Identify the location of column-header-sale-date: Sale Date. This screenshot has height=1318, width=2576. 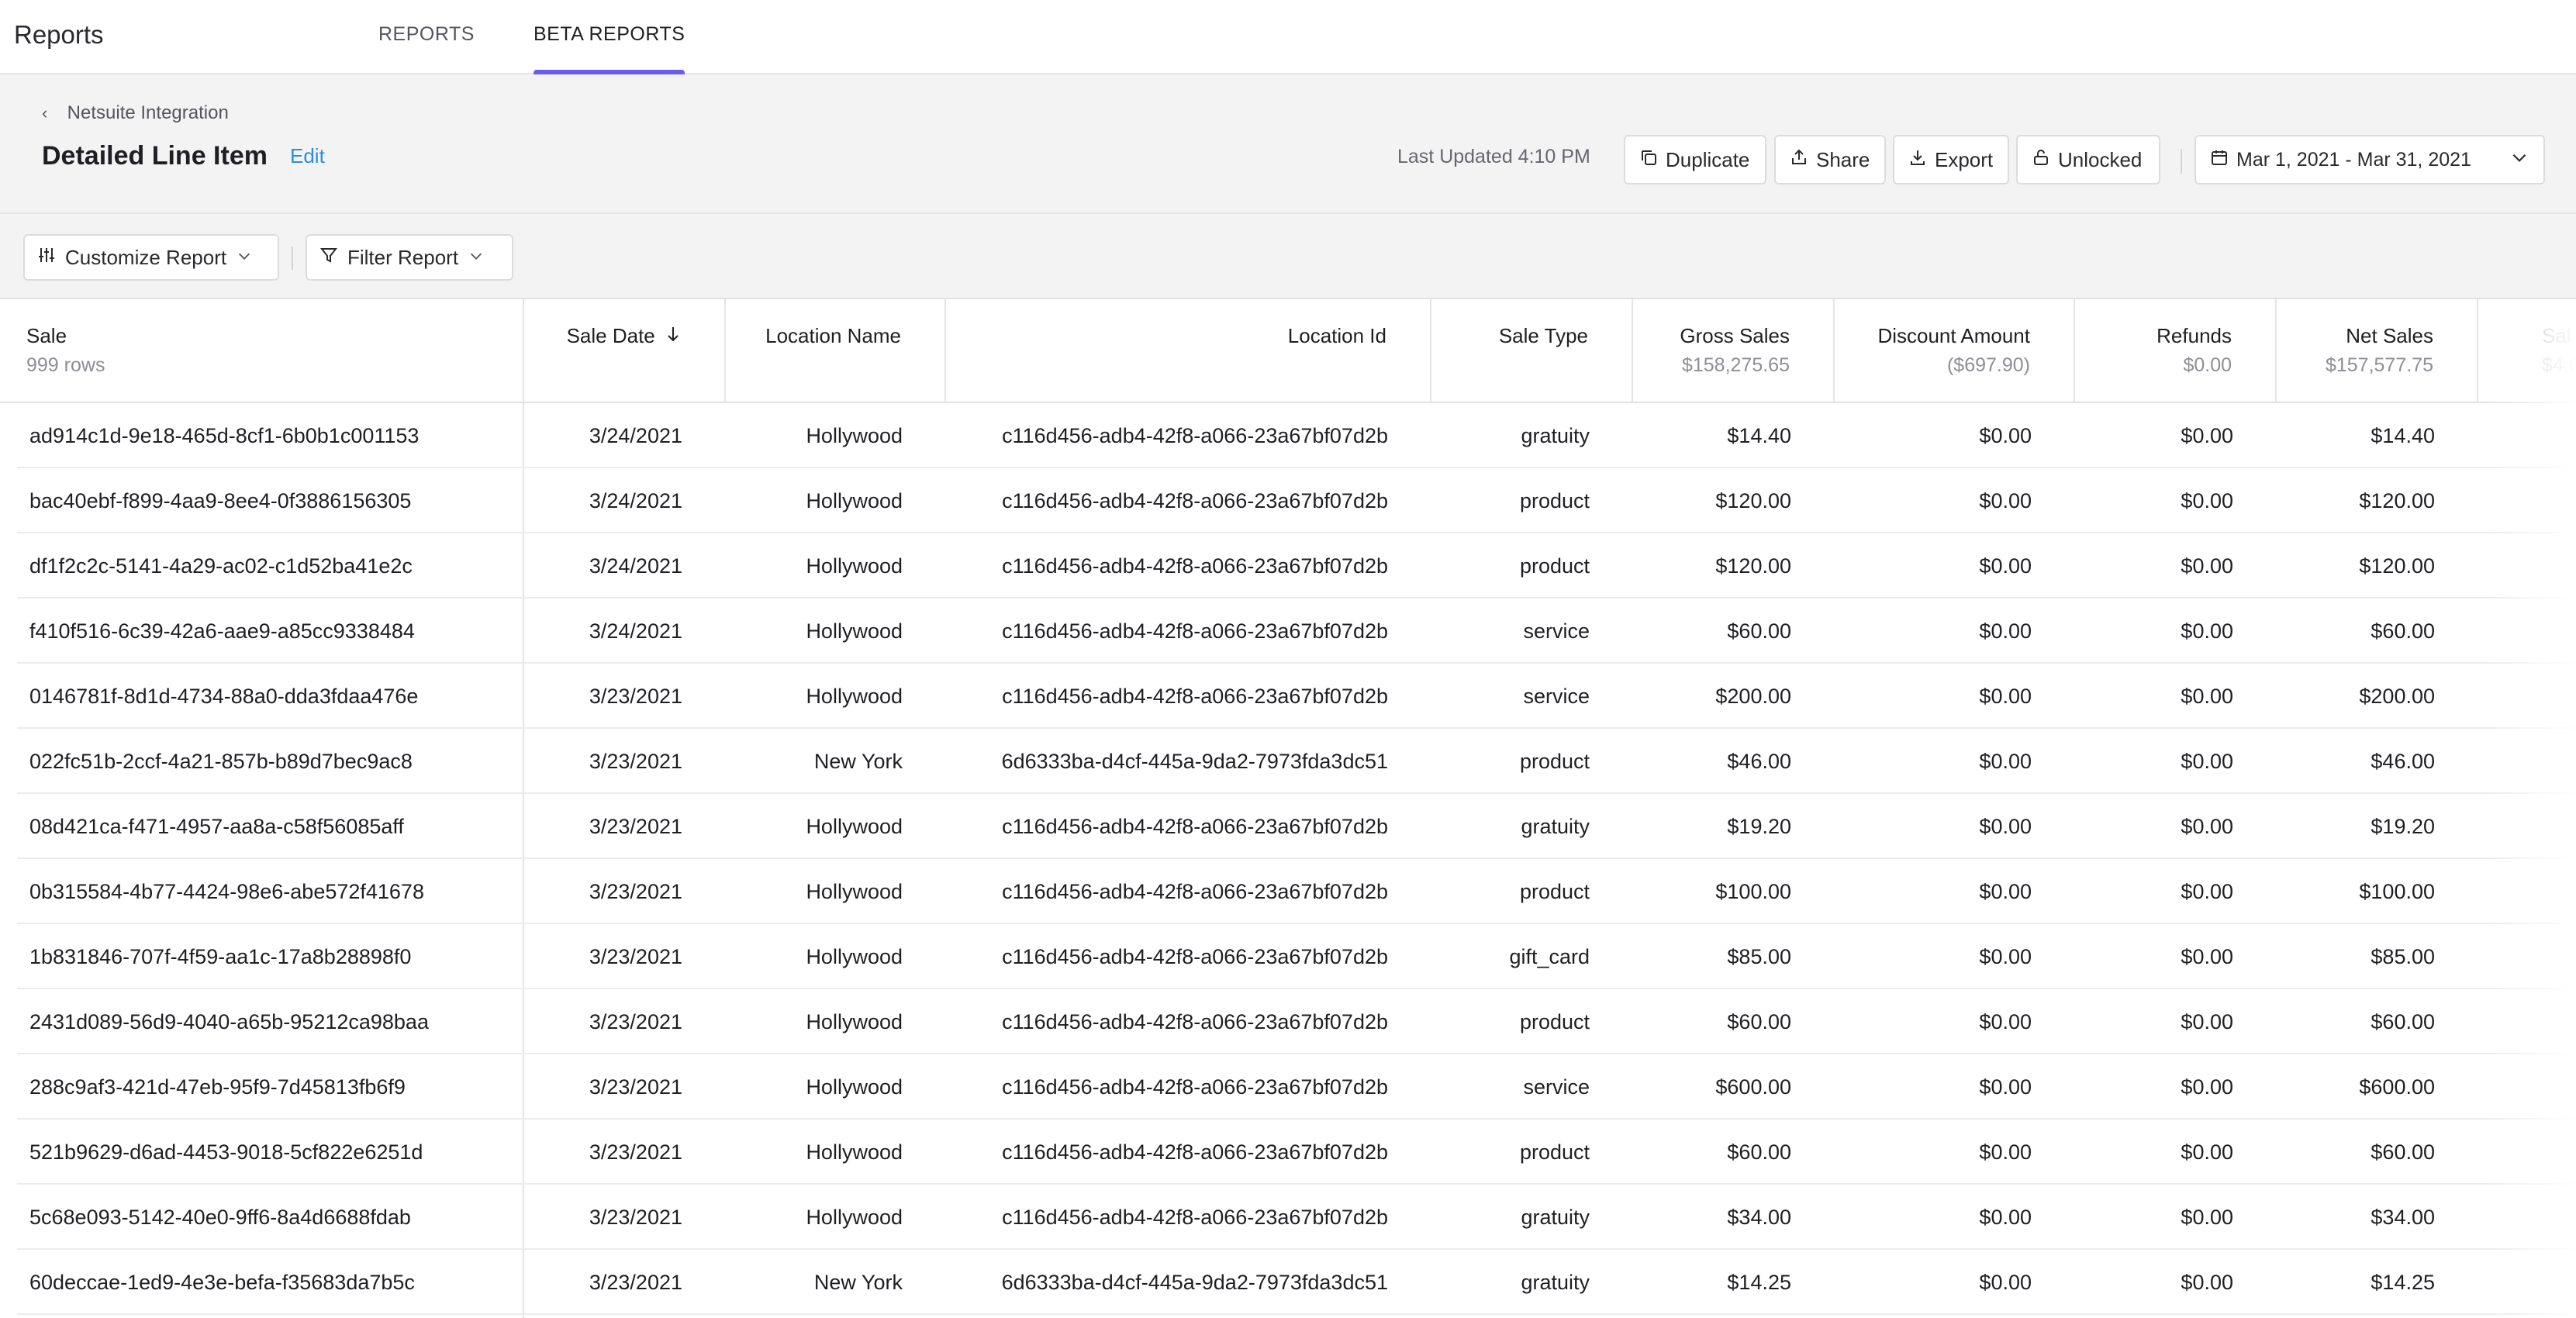
(625, 350).